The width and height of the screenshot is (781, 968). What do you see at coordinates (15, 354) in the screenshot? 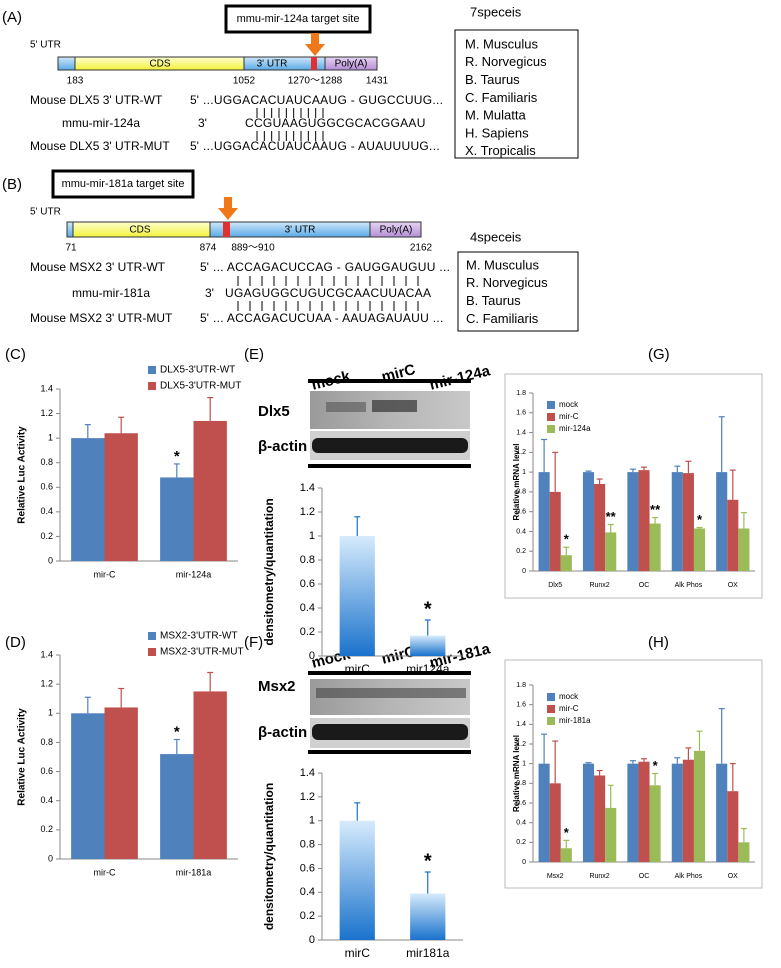
I see `panel-label: (C)` at bounding box center [15, 354].